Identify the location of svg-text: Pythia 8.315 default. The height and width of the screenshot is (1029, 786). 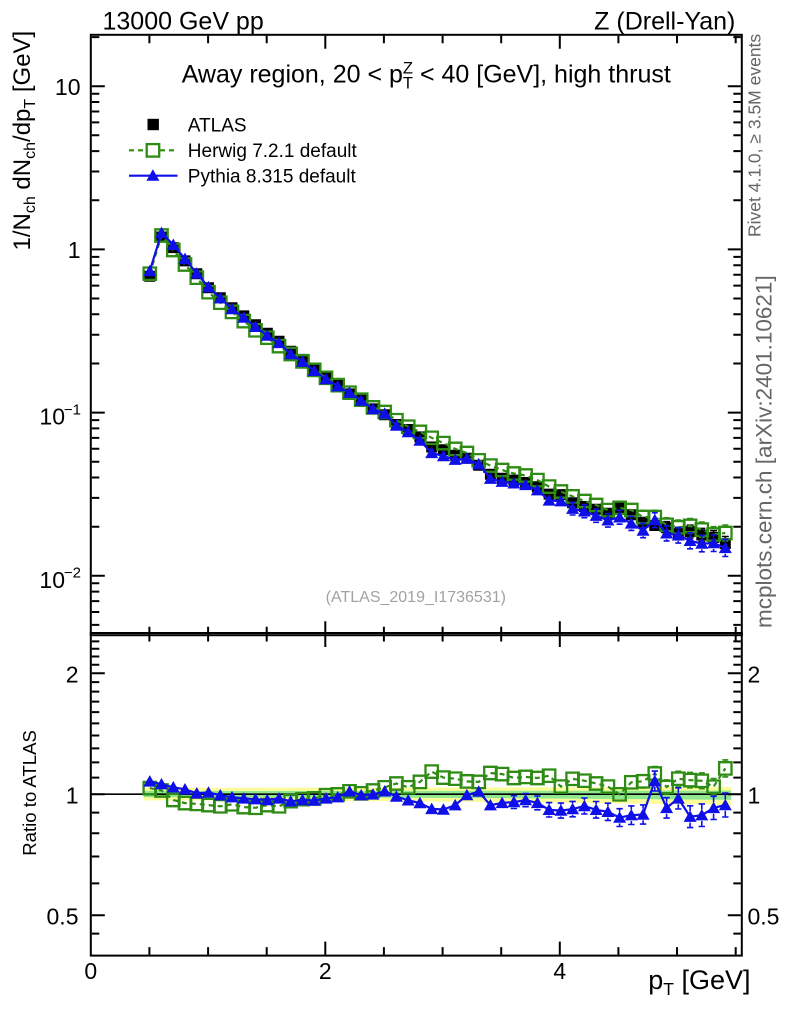
(272, 177).